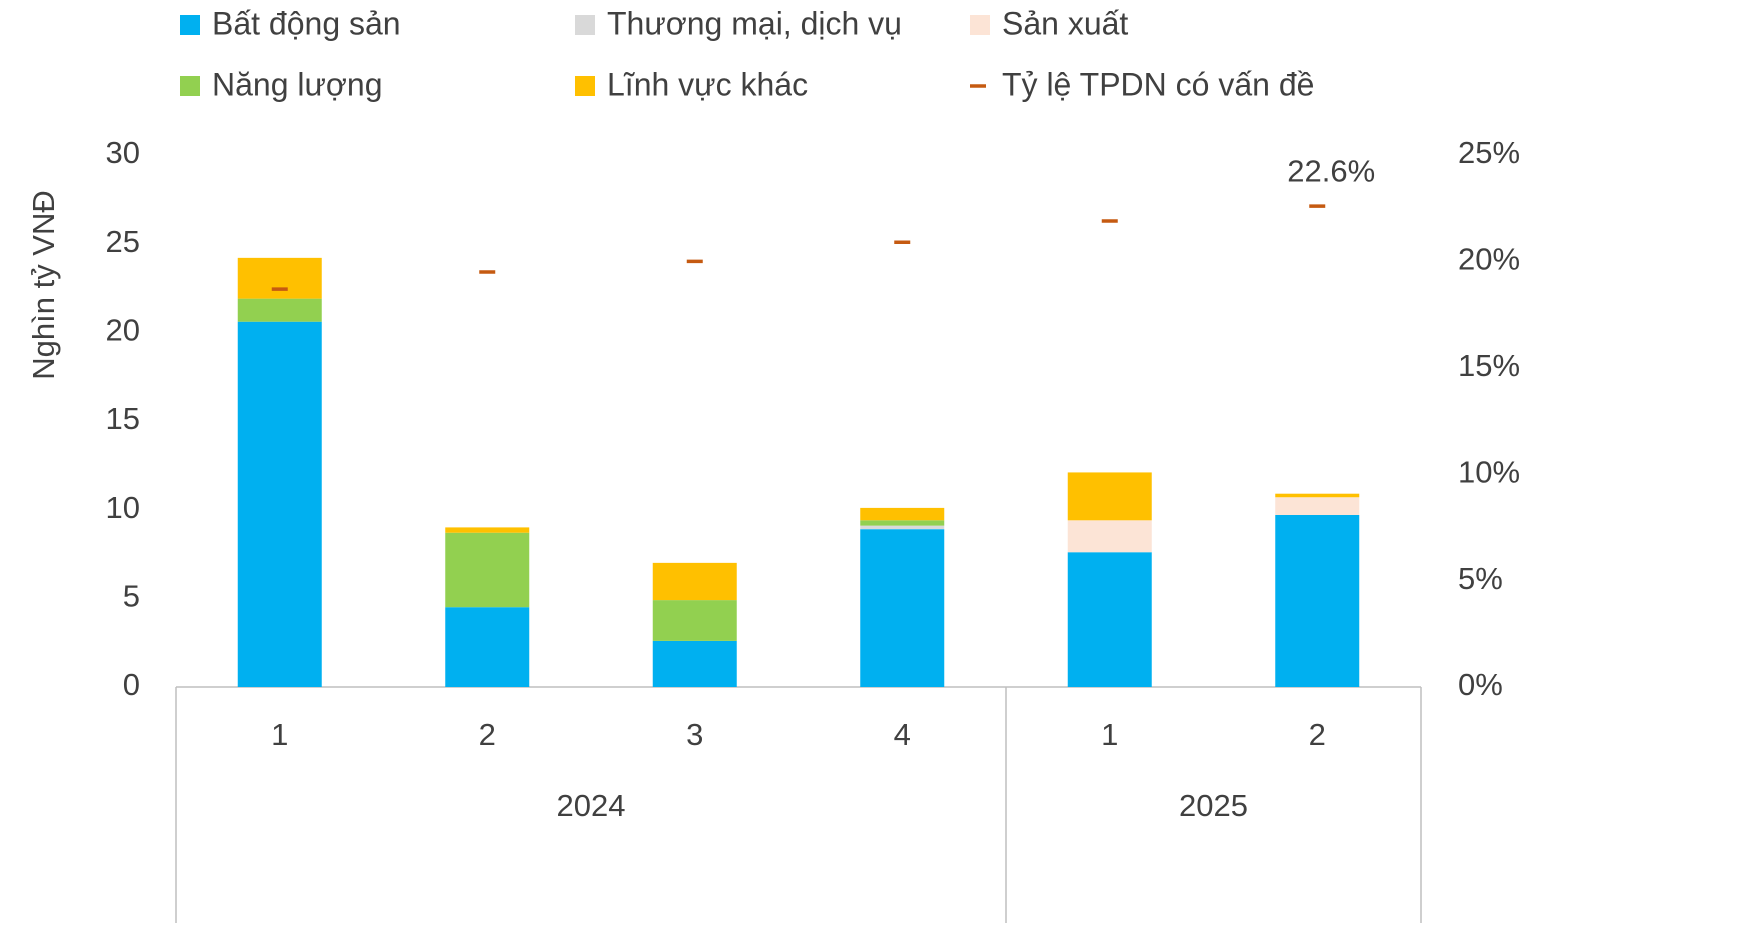 The image size is (1752, 928). What do you see at coordinates (131, 596) in the screenshot?
I see `y-tick-label: 5` at bounding box center [131, 596].